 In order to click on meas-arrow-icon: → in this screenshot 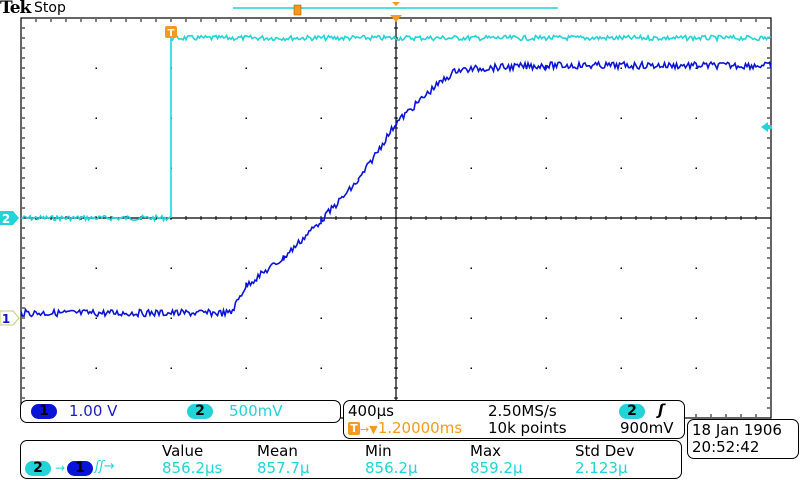, I will do `click(60, 468)`.